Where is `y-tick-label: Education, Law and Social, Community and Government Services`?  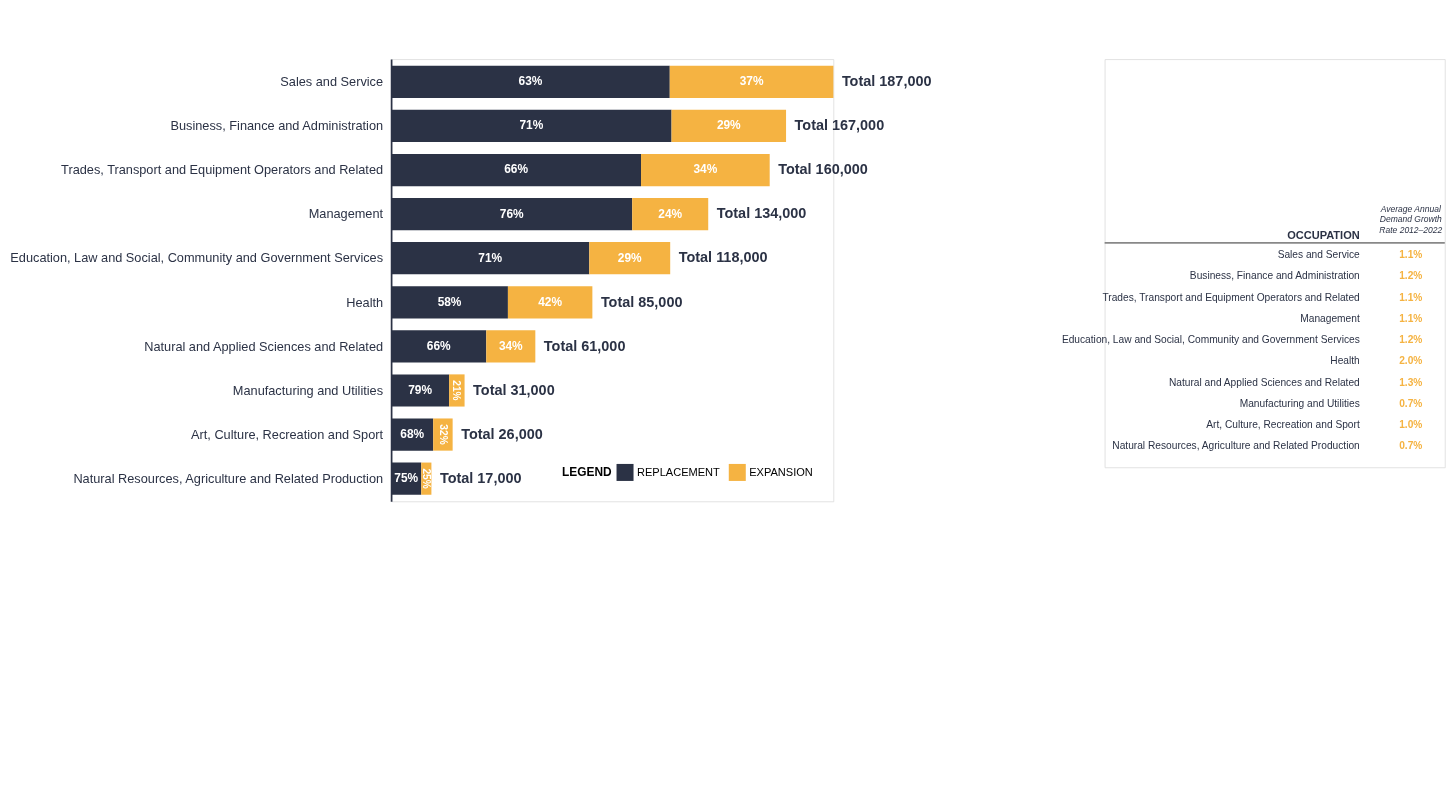
y-tick-label: Education, Law and Social, Community and Government Services is located at coordinates (197, 258).